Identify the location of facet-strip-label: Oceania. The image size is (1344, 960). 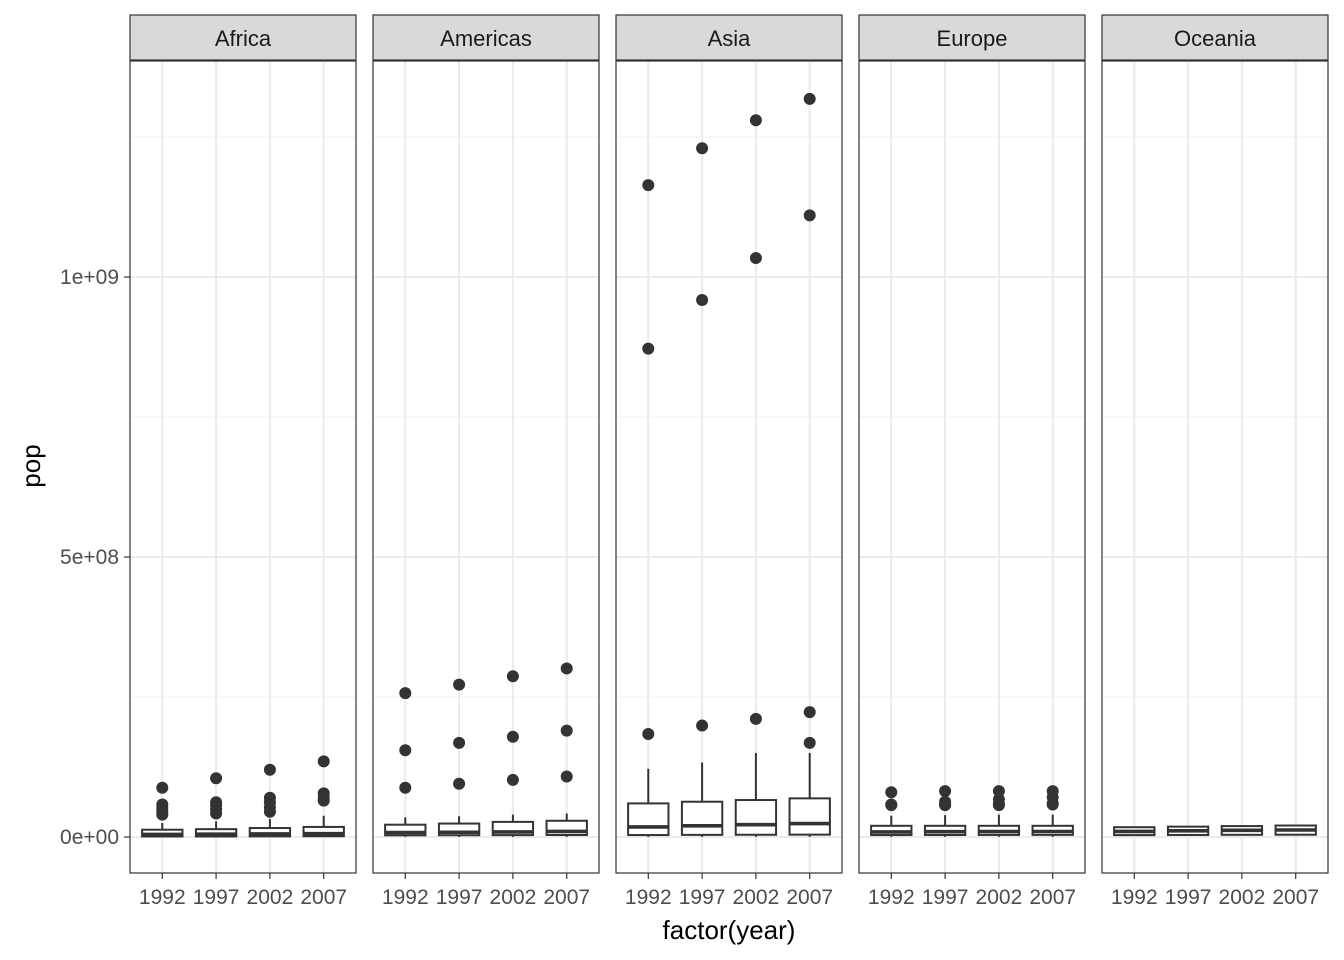
(1215, 38).